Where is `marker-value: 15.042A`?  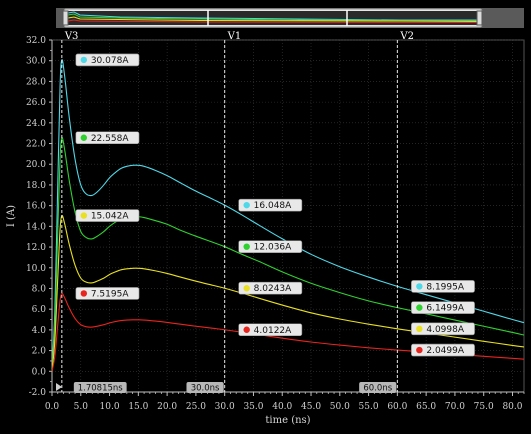 marker-value: 15.042A is located at coordinates (110, 217).